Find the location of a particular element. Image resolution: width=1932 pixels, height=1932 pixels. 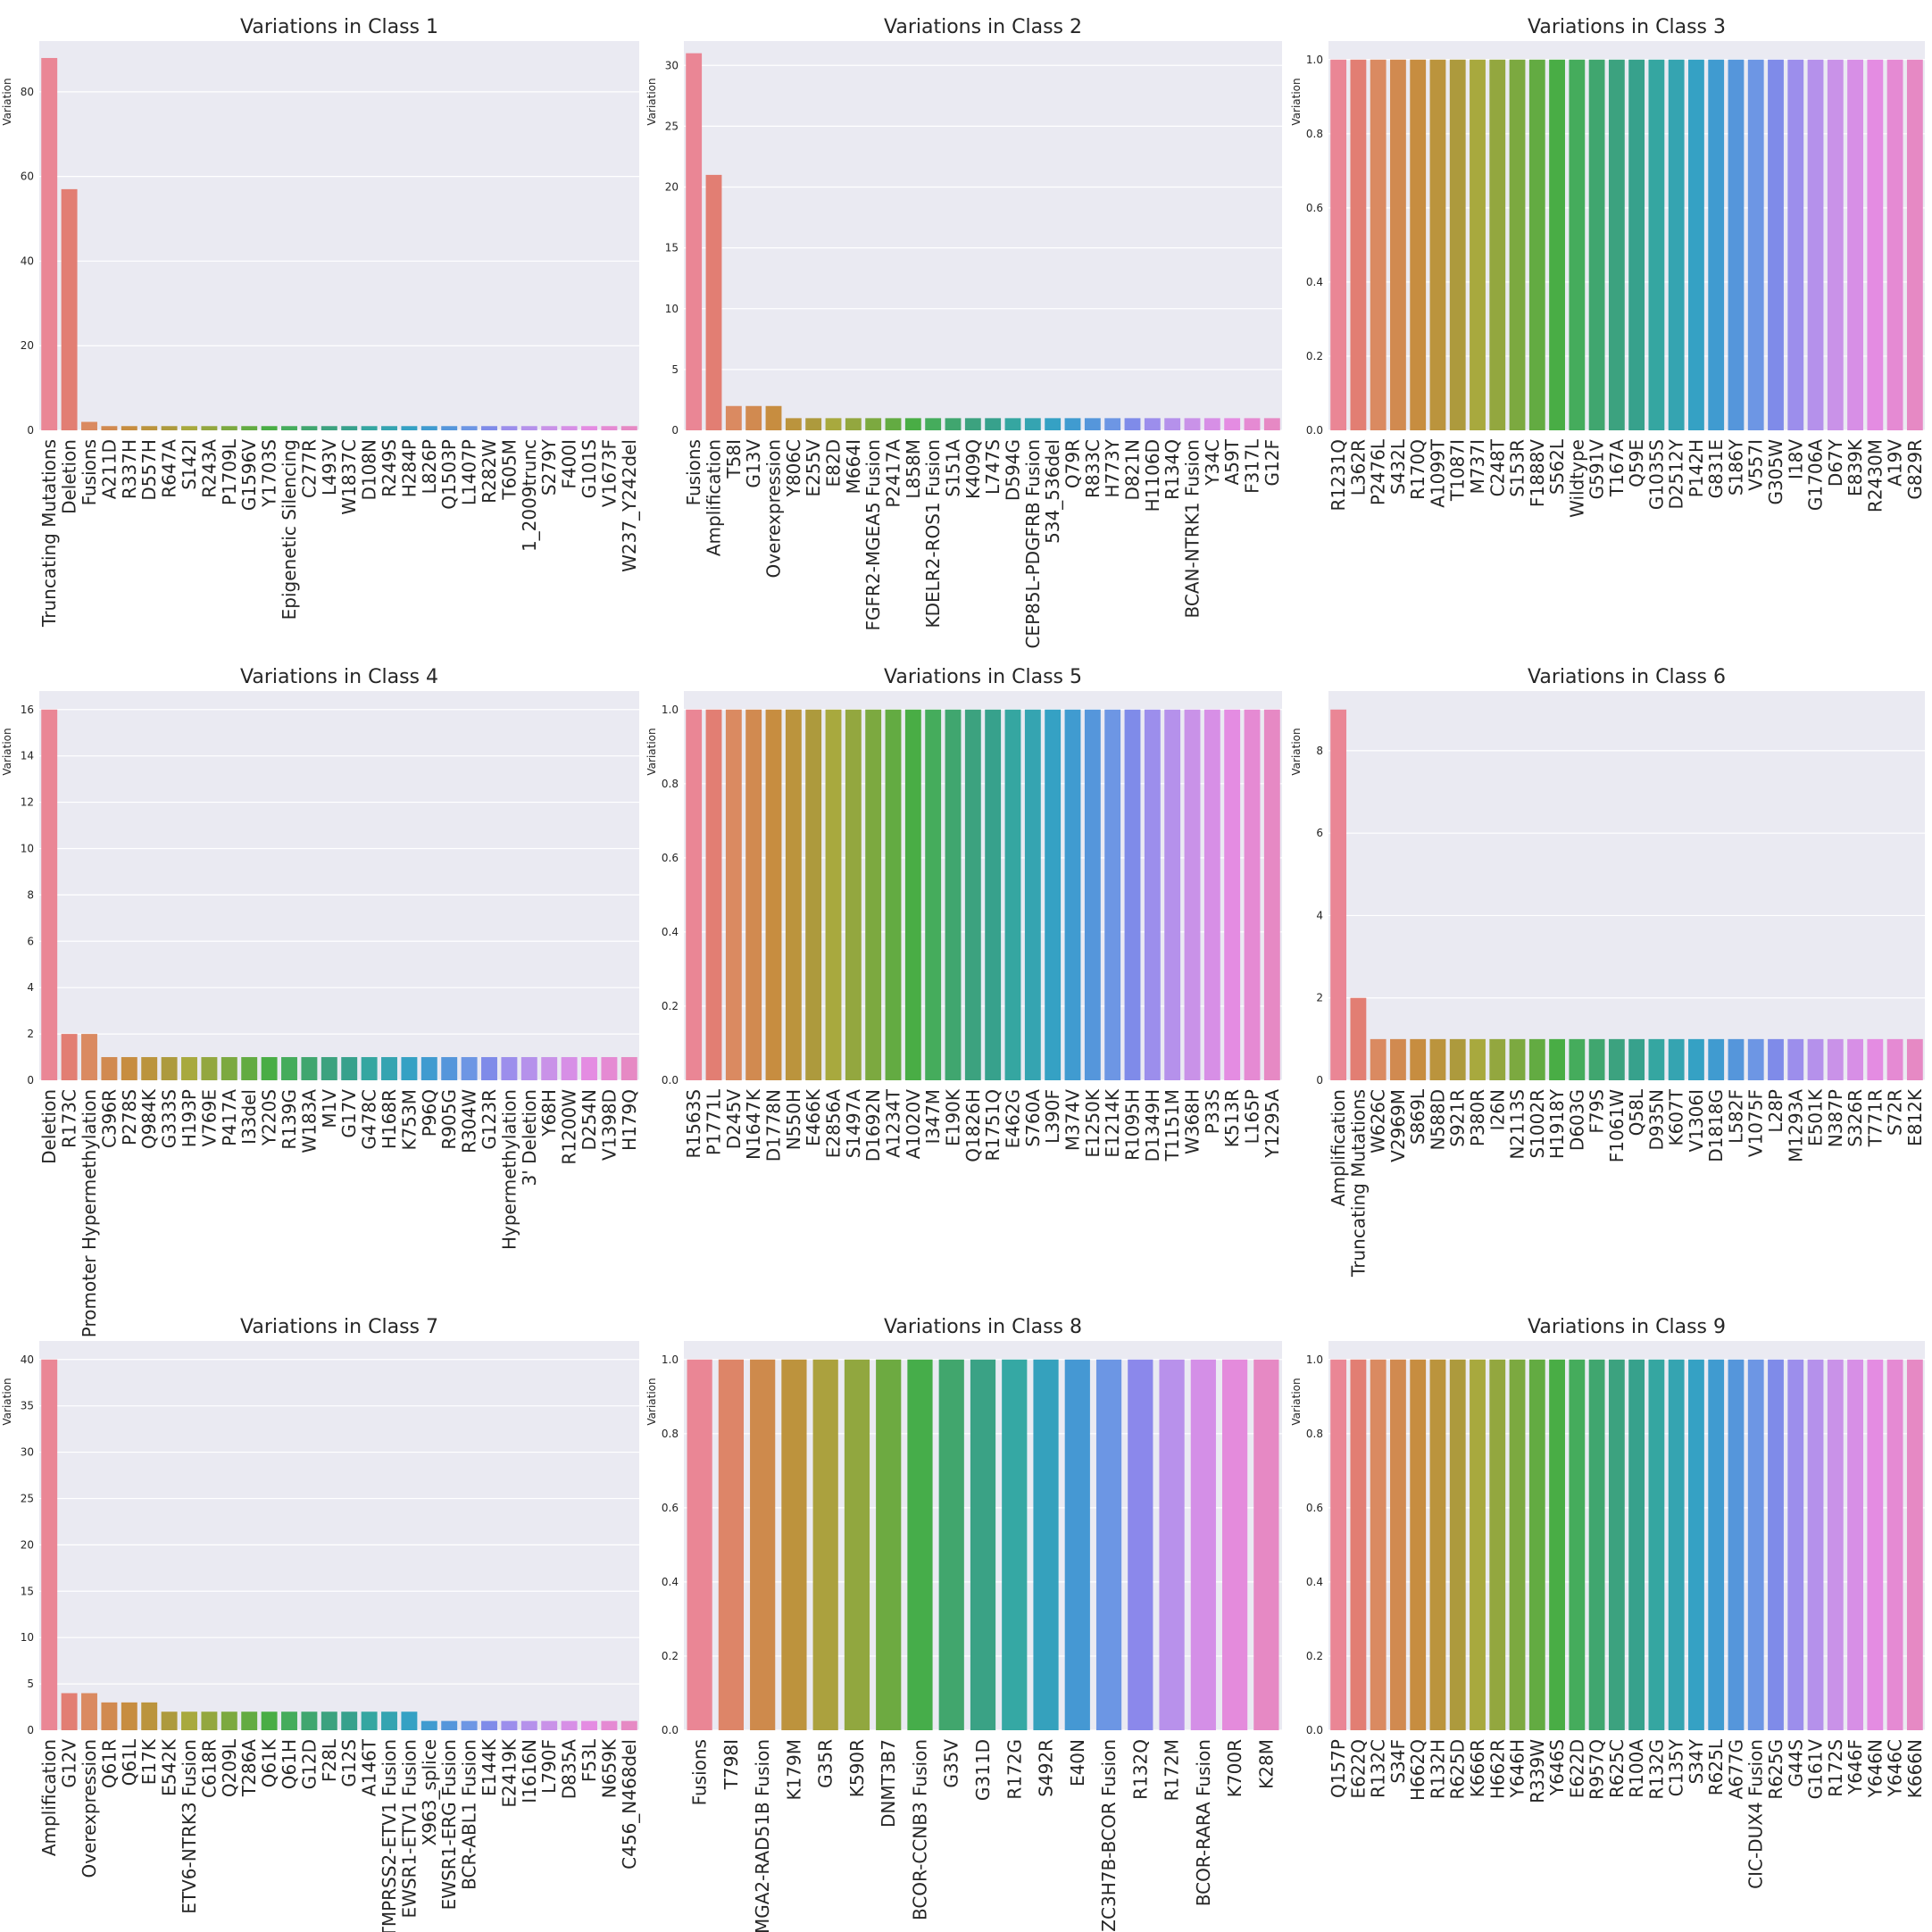

x-tick-label: P142H is located at coordinates (1696, 468).